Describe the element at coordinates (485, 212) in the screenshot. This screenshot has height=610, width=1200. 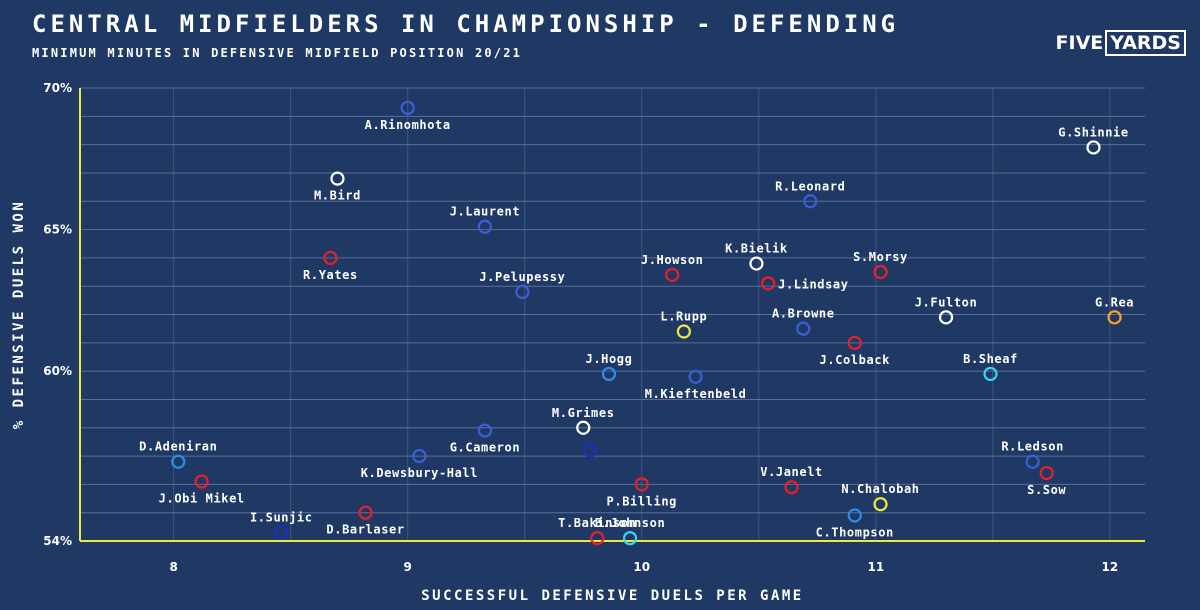
I see `point-label: J.Laurent` at that location.